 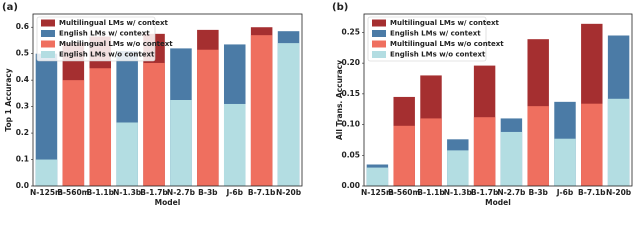 What do you see at coordinates (22, 53) in the screenshot?
I see `y-tick-label: 0.5` at bounding box center [22, 53].